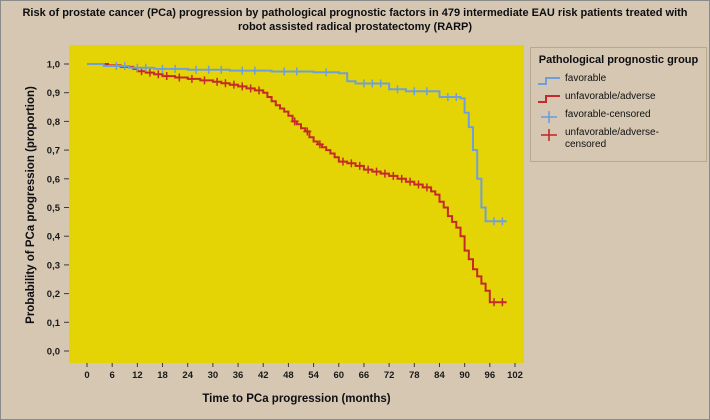 This screenshot has height=420, width=710. I want to click on y-tick-label: 0,8, so click(53, 122).